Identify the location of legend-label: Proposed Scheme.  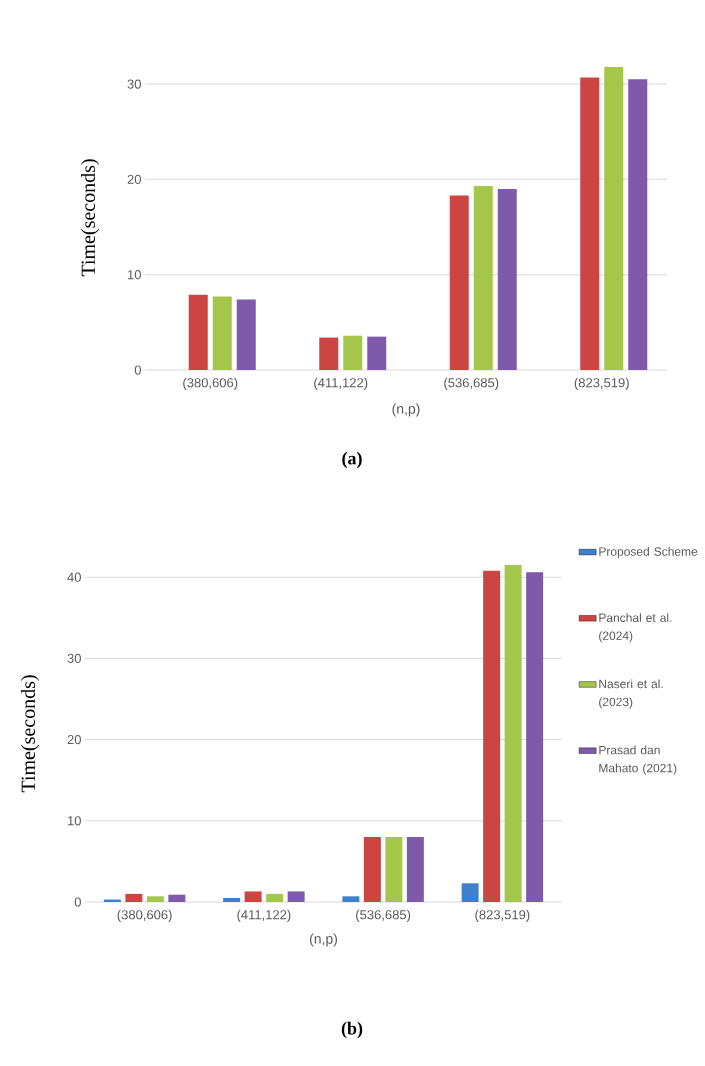
(648, 552).